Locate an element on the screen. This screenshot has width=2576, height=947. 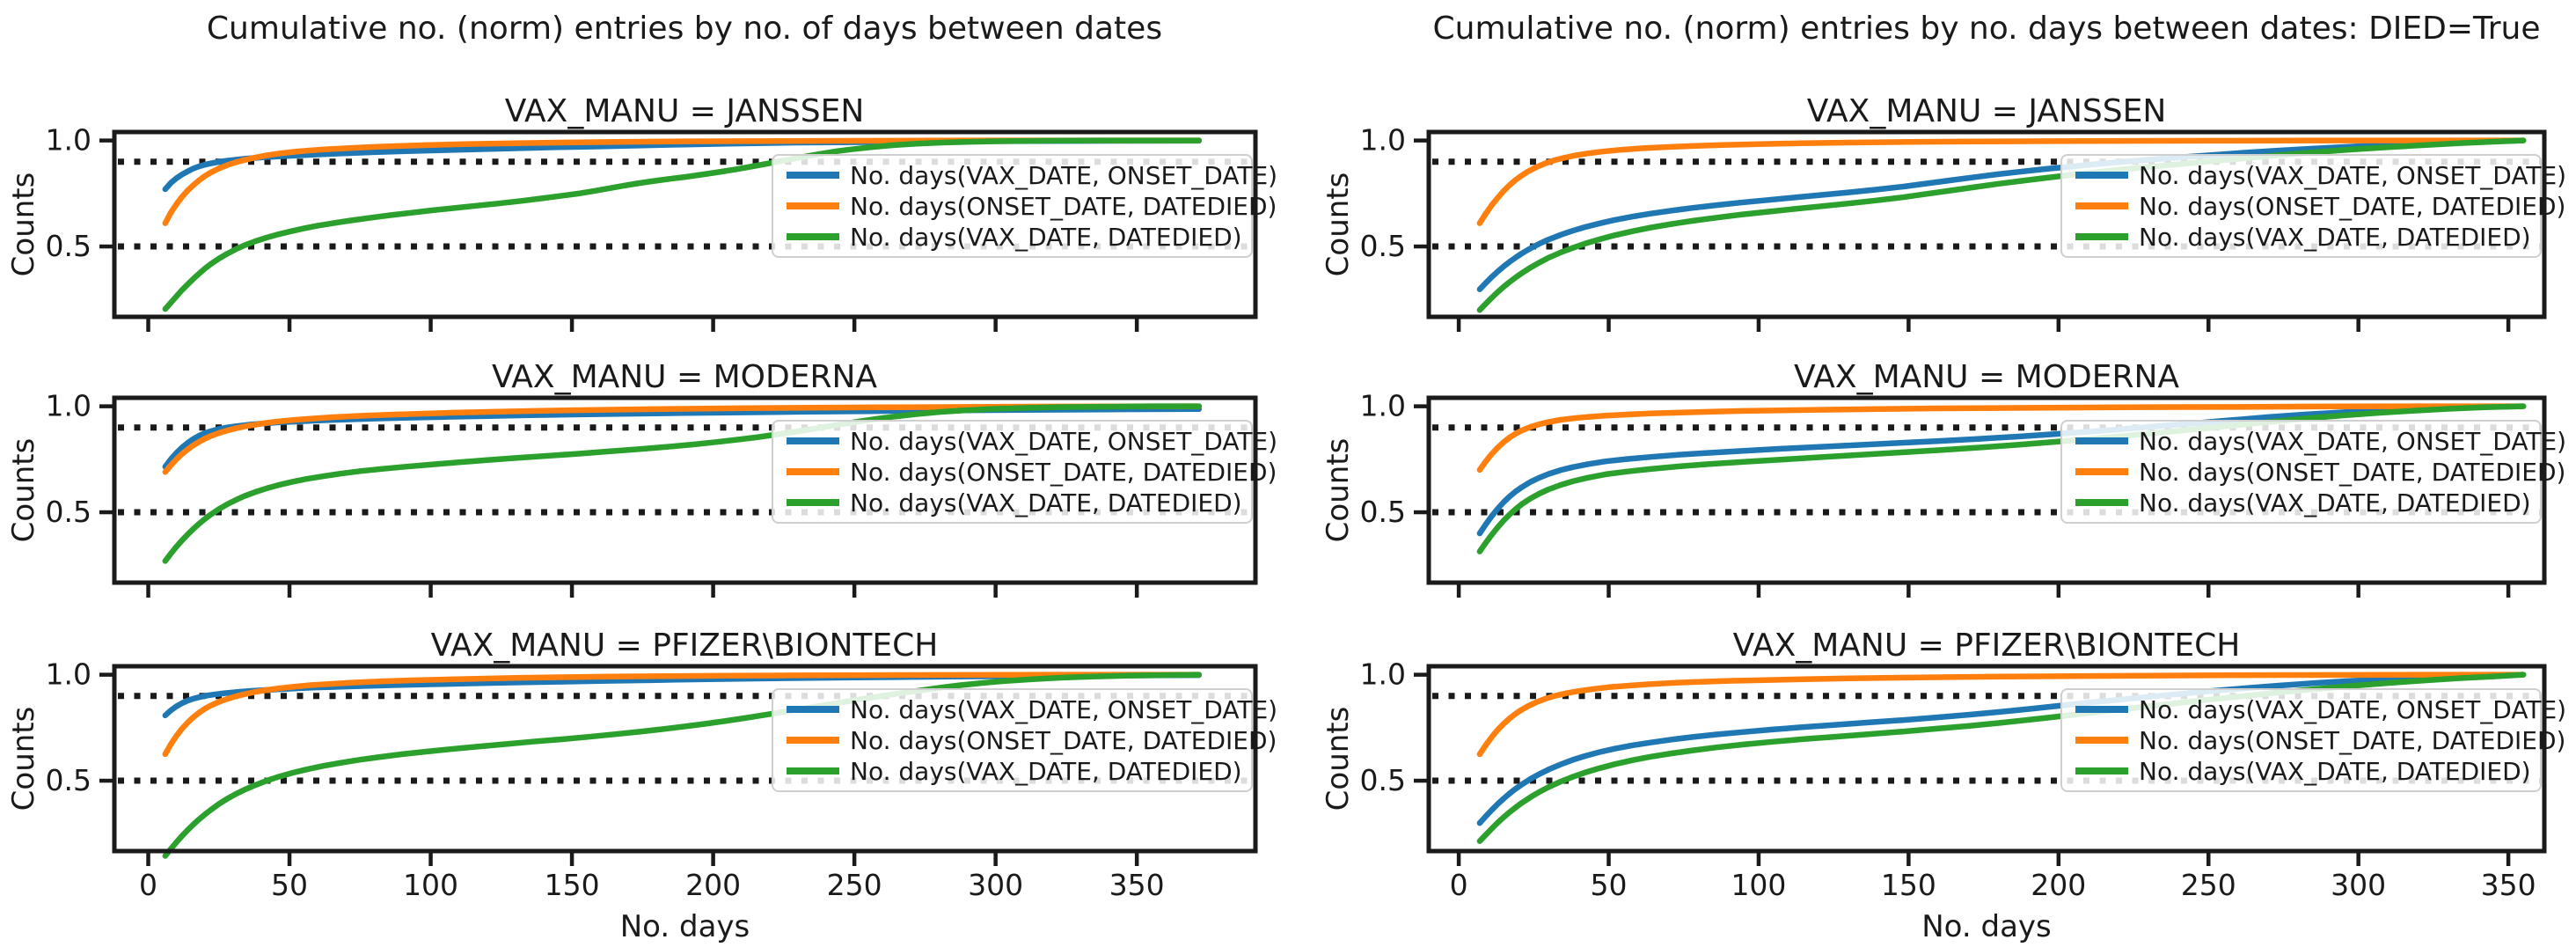
subplot-title-pfizer-died: VAX_MANU = PFIZER\BIONTECH is located at coordinates (1987, 646).